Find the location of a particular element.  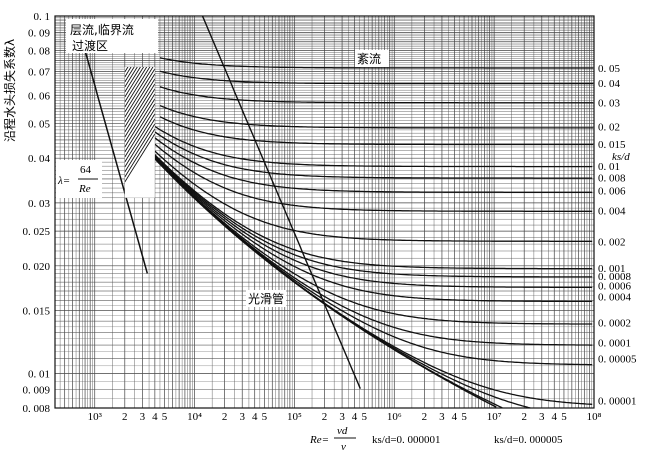

y-tick-label: 0. 025 is located at coordinates (37, 232).